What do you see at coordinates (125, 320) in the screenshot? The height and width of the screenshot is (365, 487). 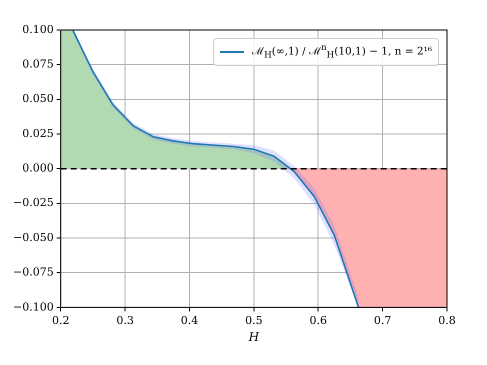 I see `x-tick-label: 0.3` at bounding box center [125, 320].